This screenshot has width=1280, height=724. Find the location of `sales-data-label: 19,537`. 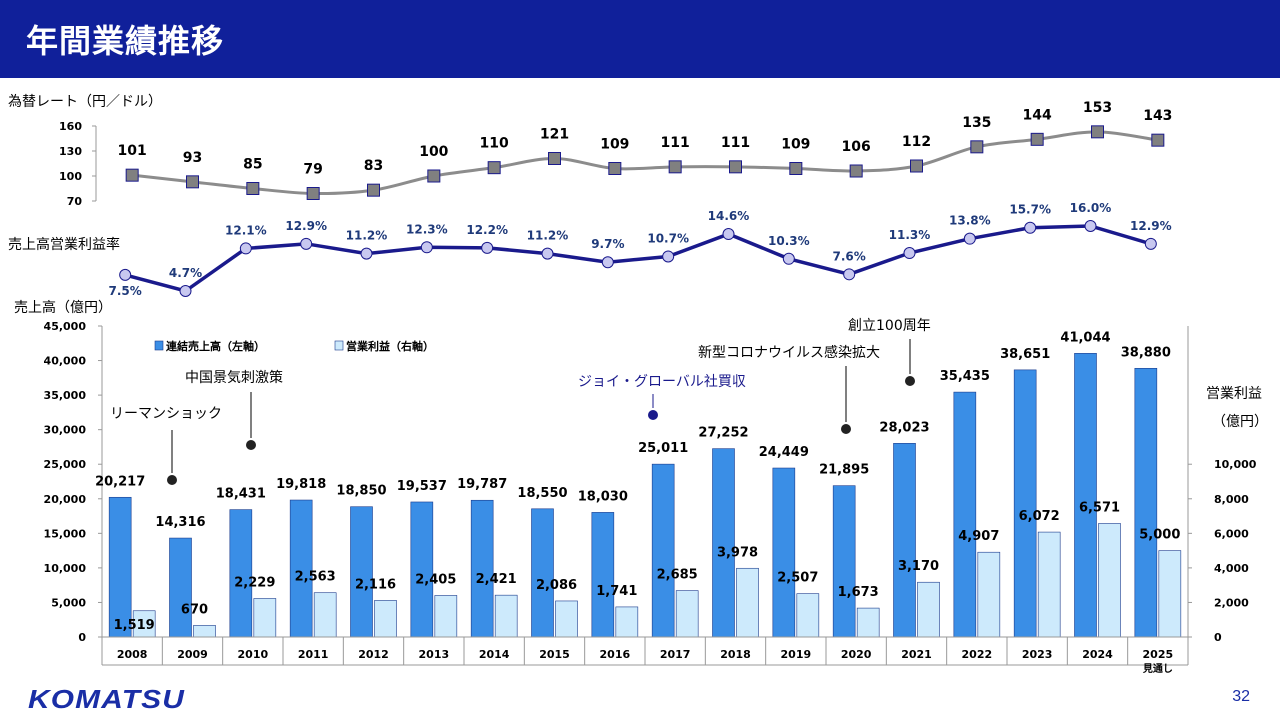

sales-data-label: 19,537 is located at coordinates (422, 486).